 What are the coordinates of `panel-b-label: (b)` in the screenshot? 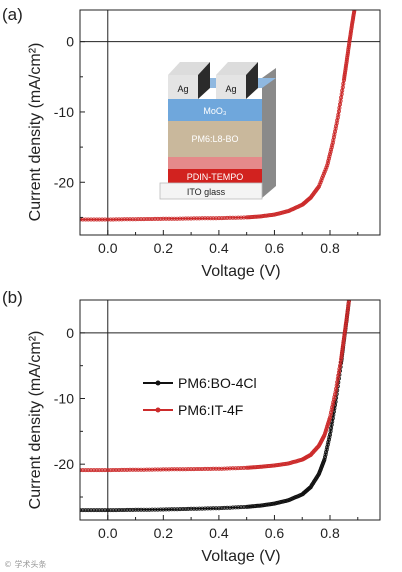 It's located at (12, 297).